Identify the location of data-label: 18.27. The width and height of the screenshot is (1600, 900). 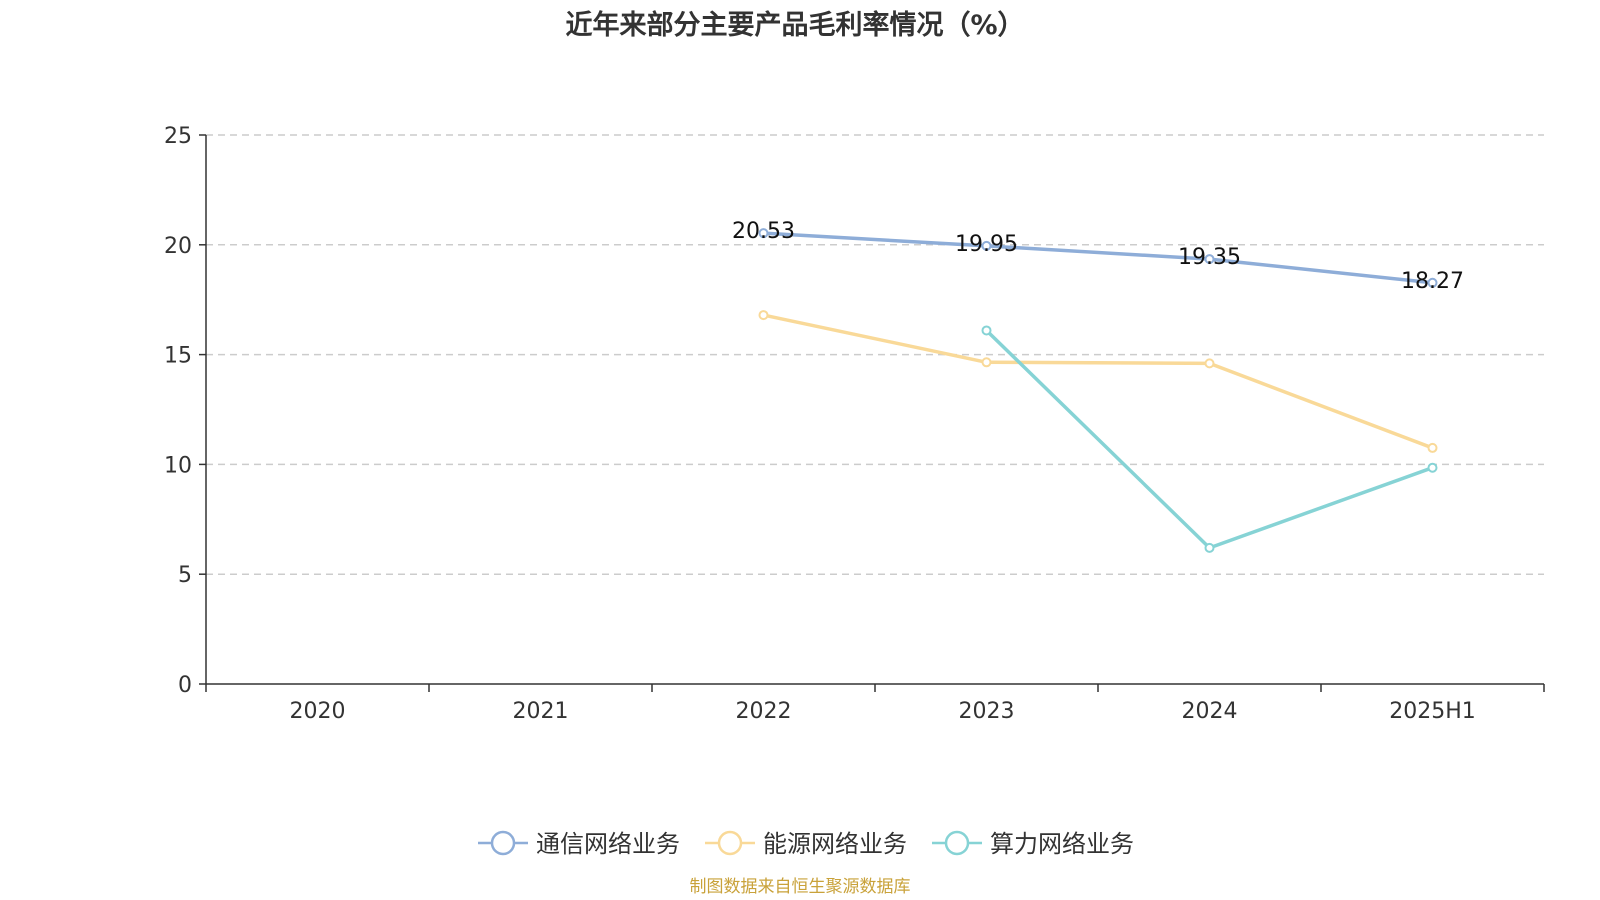
(1432, 281).